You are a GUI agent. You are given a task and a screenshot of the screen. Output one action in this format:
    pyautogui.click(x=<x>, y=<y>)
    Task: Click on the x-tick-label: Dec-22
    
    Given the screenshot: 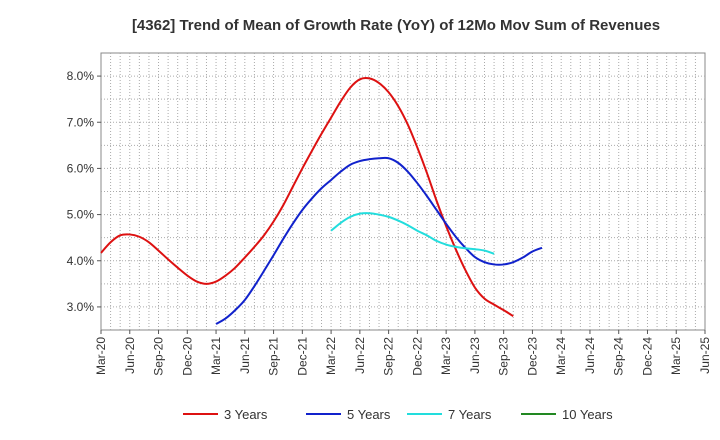 What is the action you would take?
    pyautogui.click(x=417, y=356)
    